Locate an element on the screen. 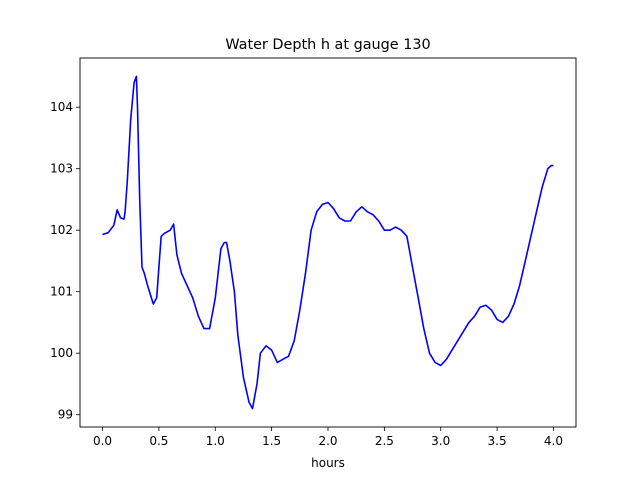 This screenshot has height=480, width=640. x-tick-label: 1.5 is located at coordinates (271, 441).